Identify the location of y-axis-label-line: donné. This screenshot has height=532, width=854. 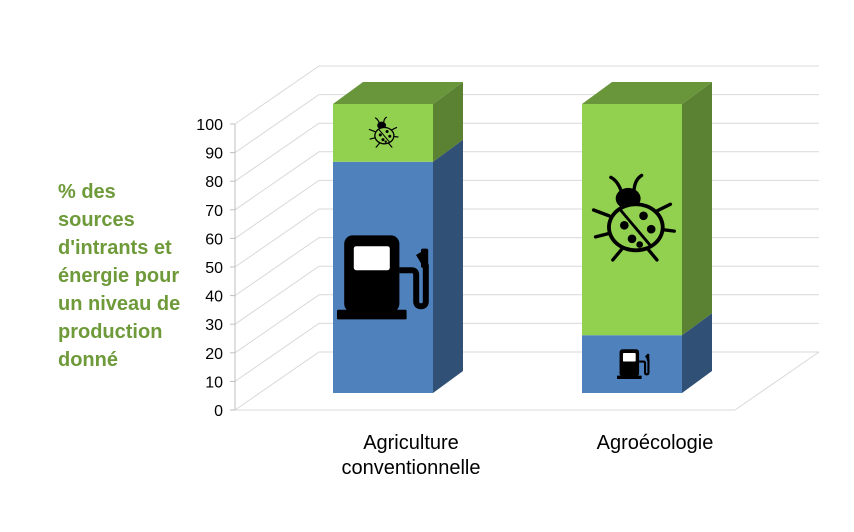
(88, 360).